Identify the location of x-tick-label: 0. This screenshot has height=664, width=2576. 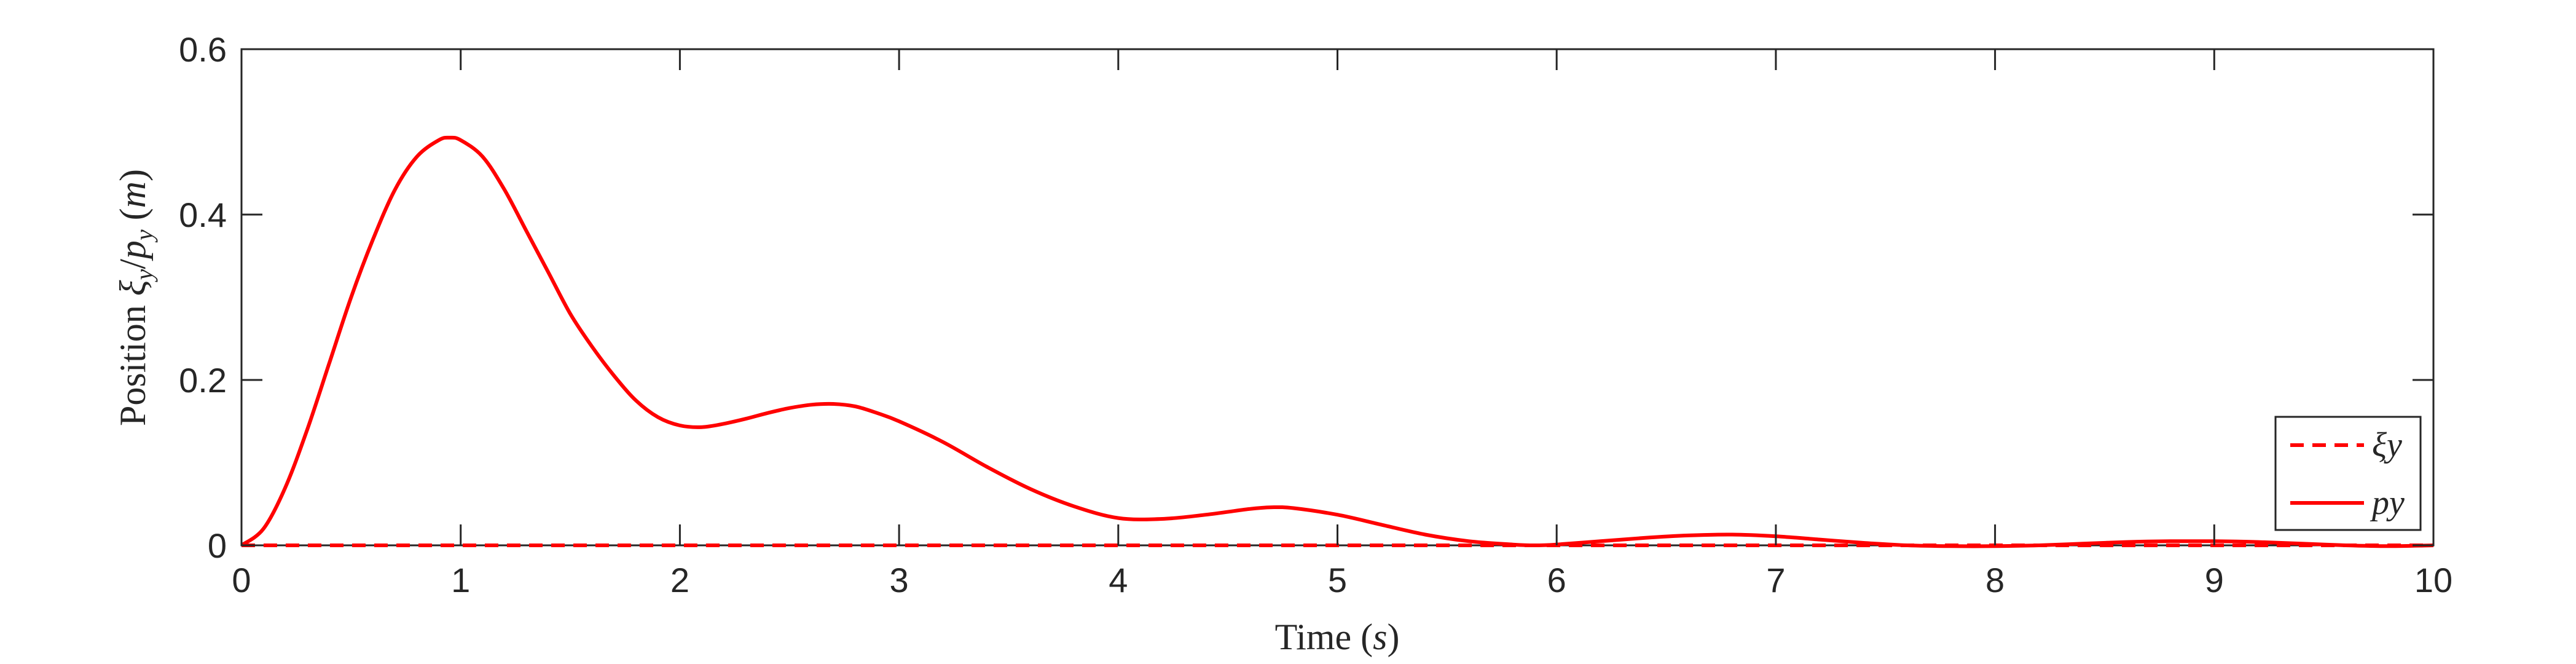
(241, 580).